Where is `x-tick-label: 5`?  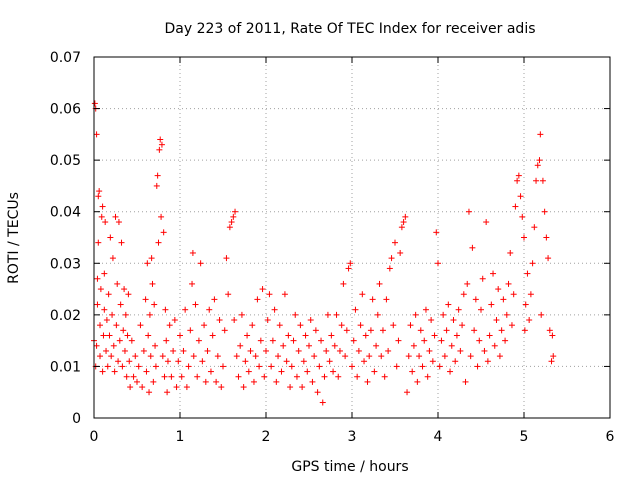
x-tick-label: 5 is located at coordinates (524, 437).